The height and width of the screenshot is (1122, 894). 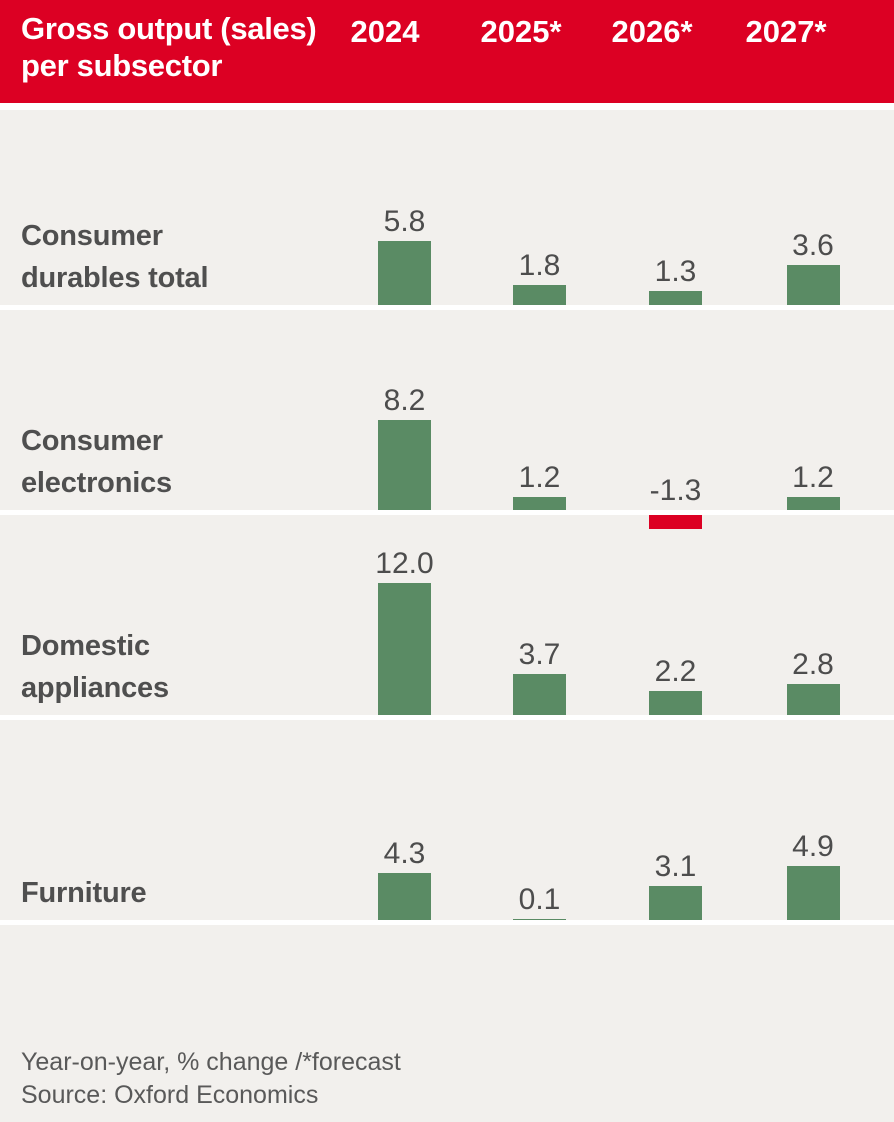 I want to click on value-label: 4.3, so click(x=404, y=853).